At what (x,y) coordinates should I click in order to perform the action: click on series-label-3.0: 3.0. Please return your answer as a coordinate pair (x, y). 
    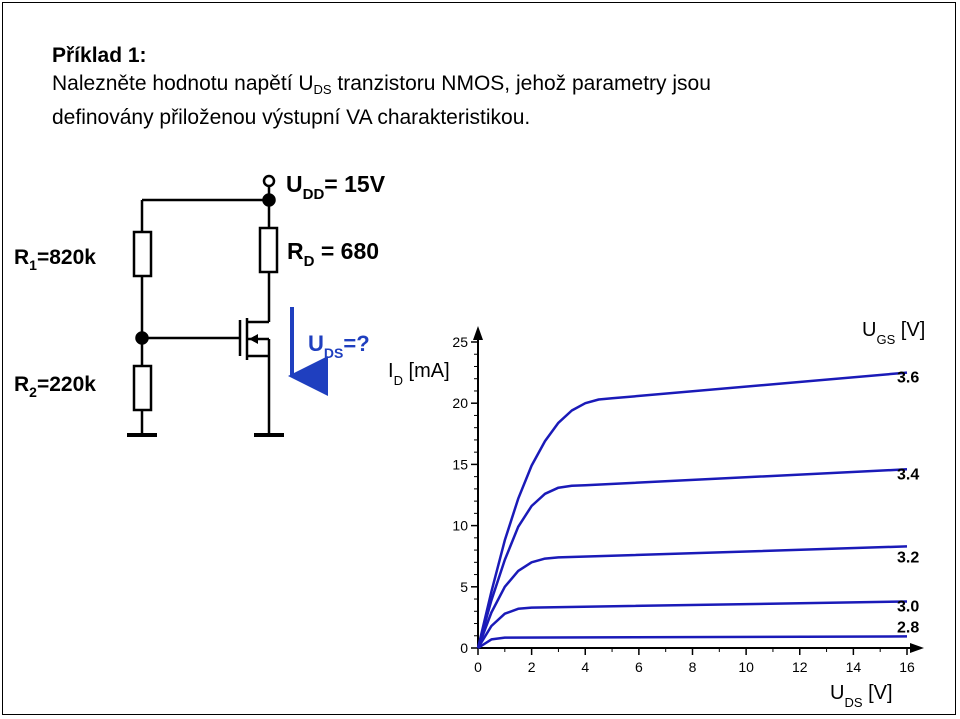
    Looking at the image, I should click on (908, 606).